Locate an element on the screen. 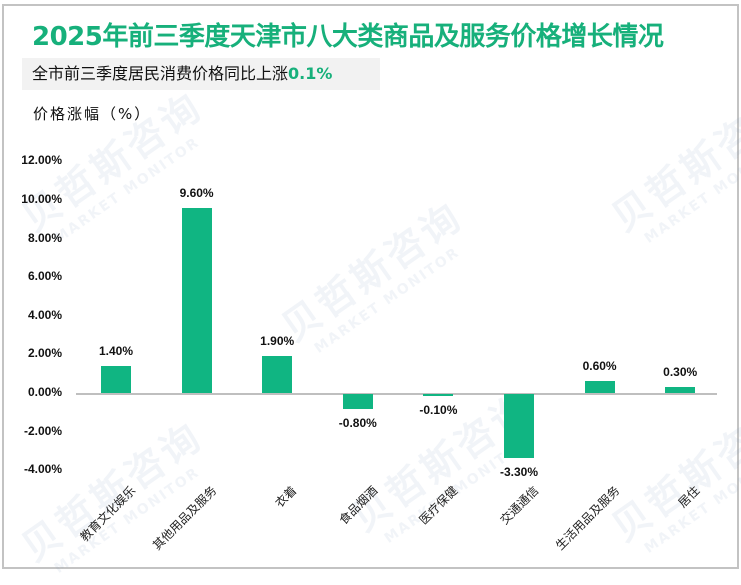 This screenshot has width=741, height=585. y-tick-label: 2.00% is located at coordinates (44, 353).